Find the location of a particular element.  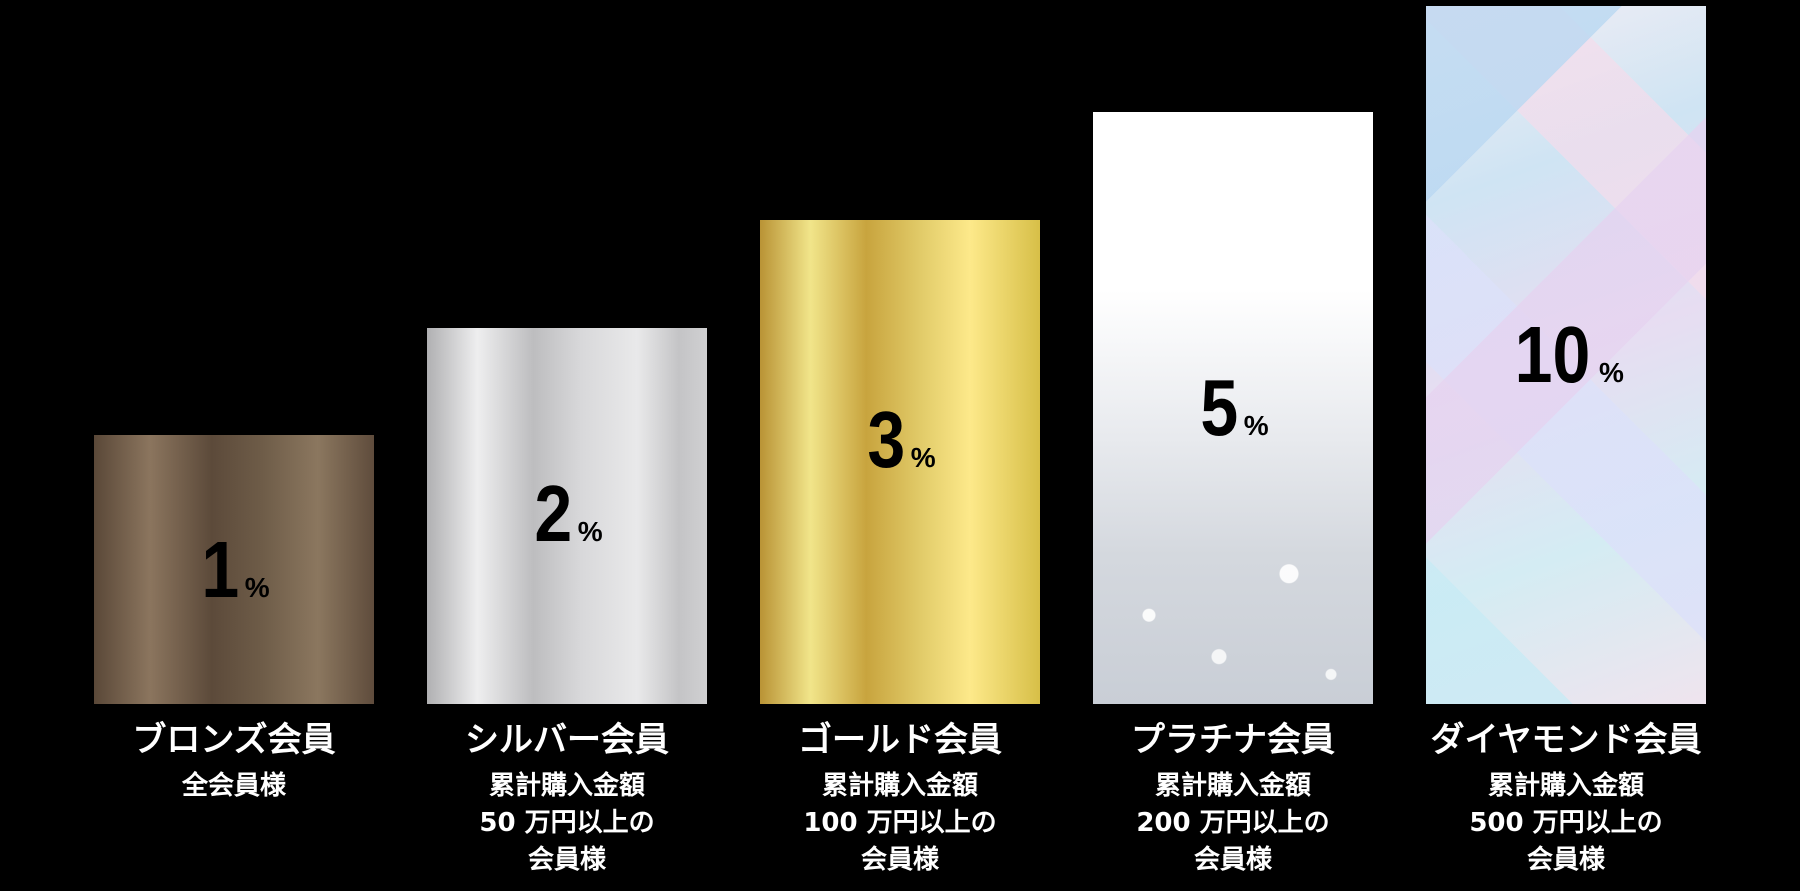

value-number: 3 is located at coordinates (886, 439).